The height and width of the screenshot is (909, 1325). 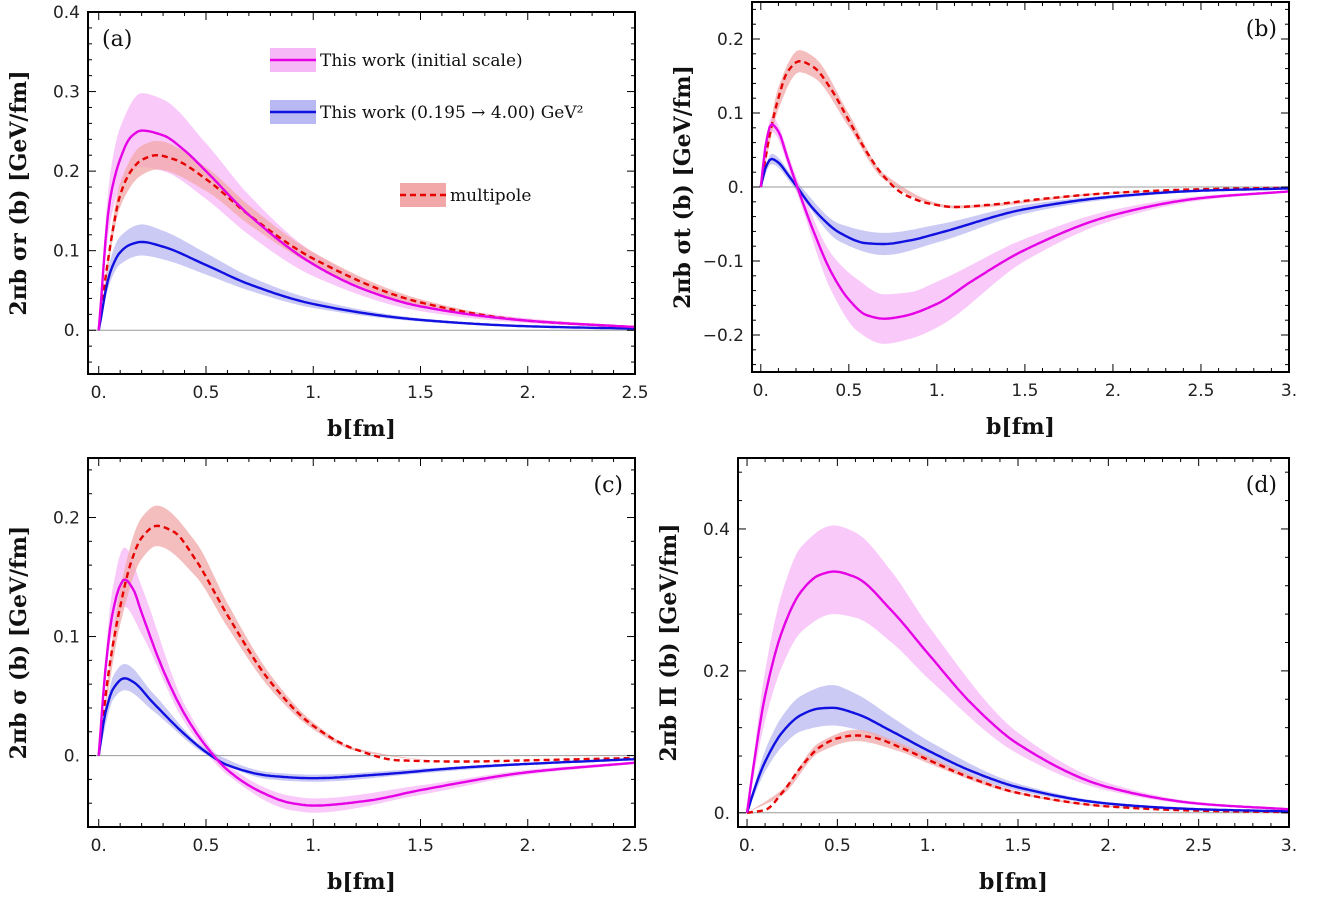 What do you see at coordinates (723, 262) in the screenshot?
I see `y-tick-label: −0.1` at bounding box center [723, 262].